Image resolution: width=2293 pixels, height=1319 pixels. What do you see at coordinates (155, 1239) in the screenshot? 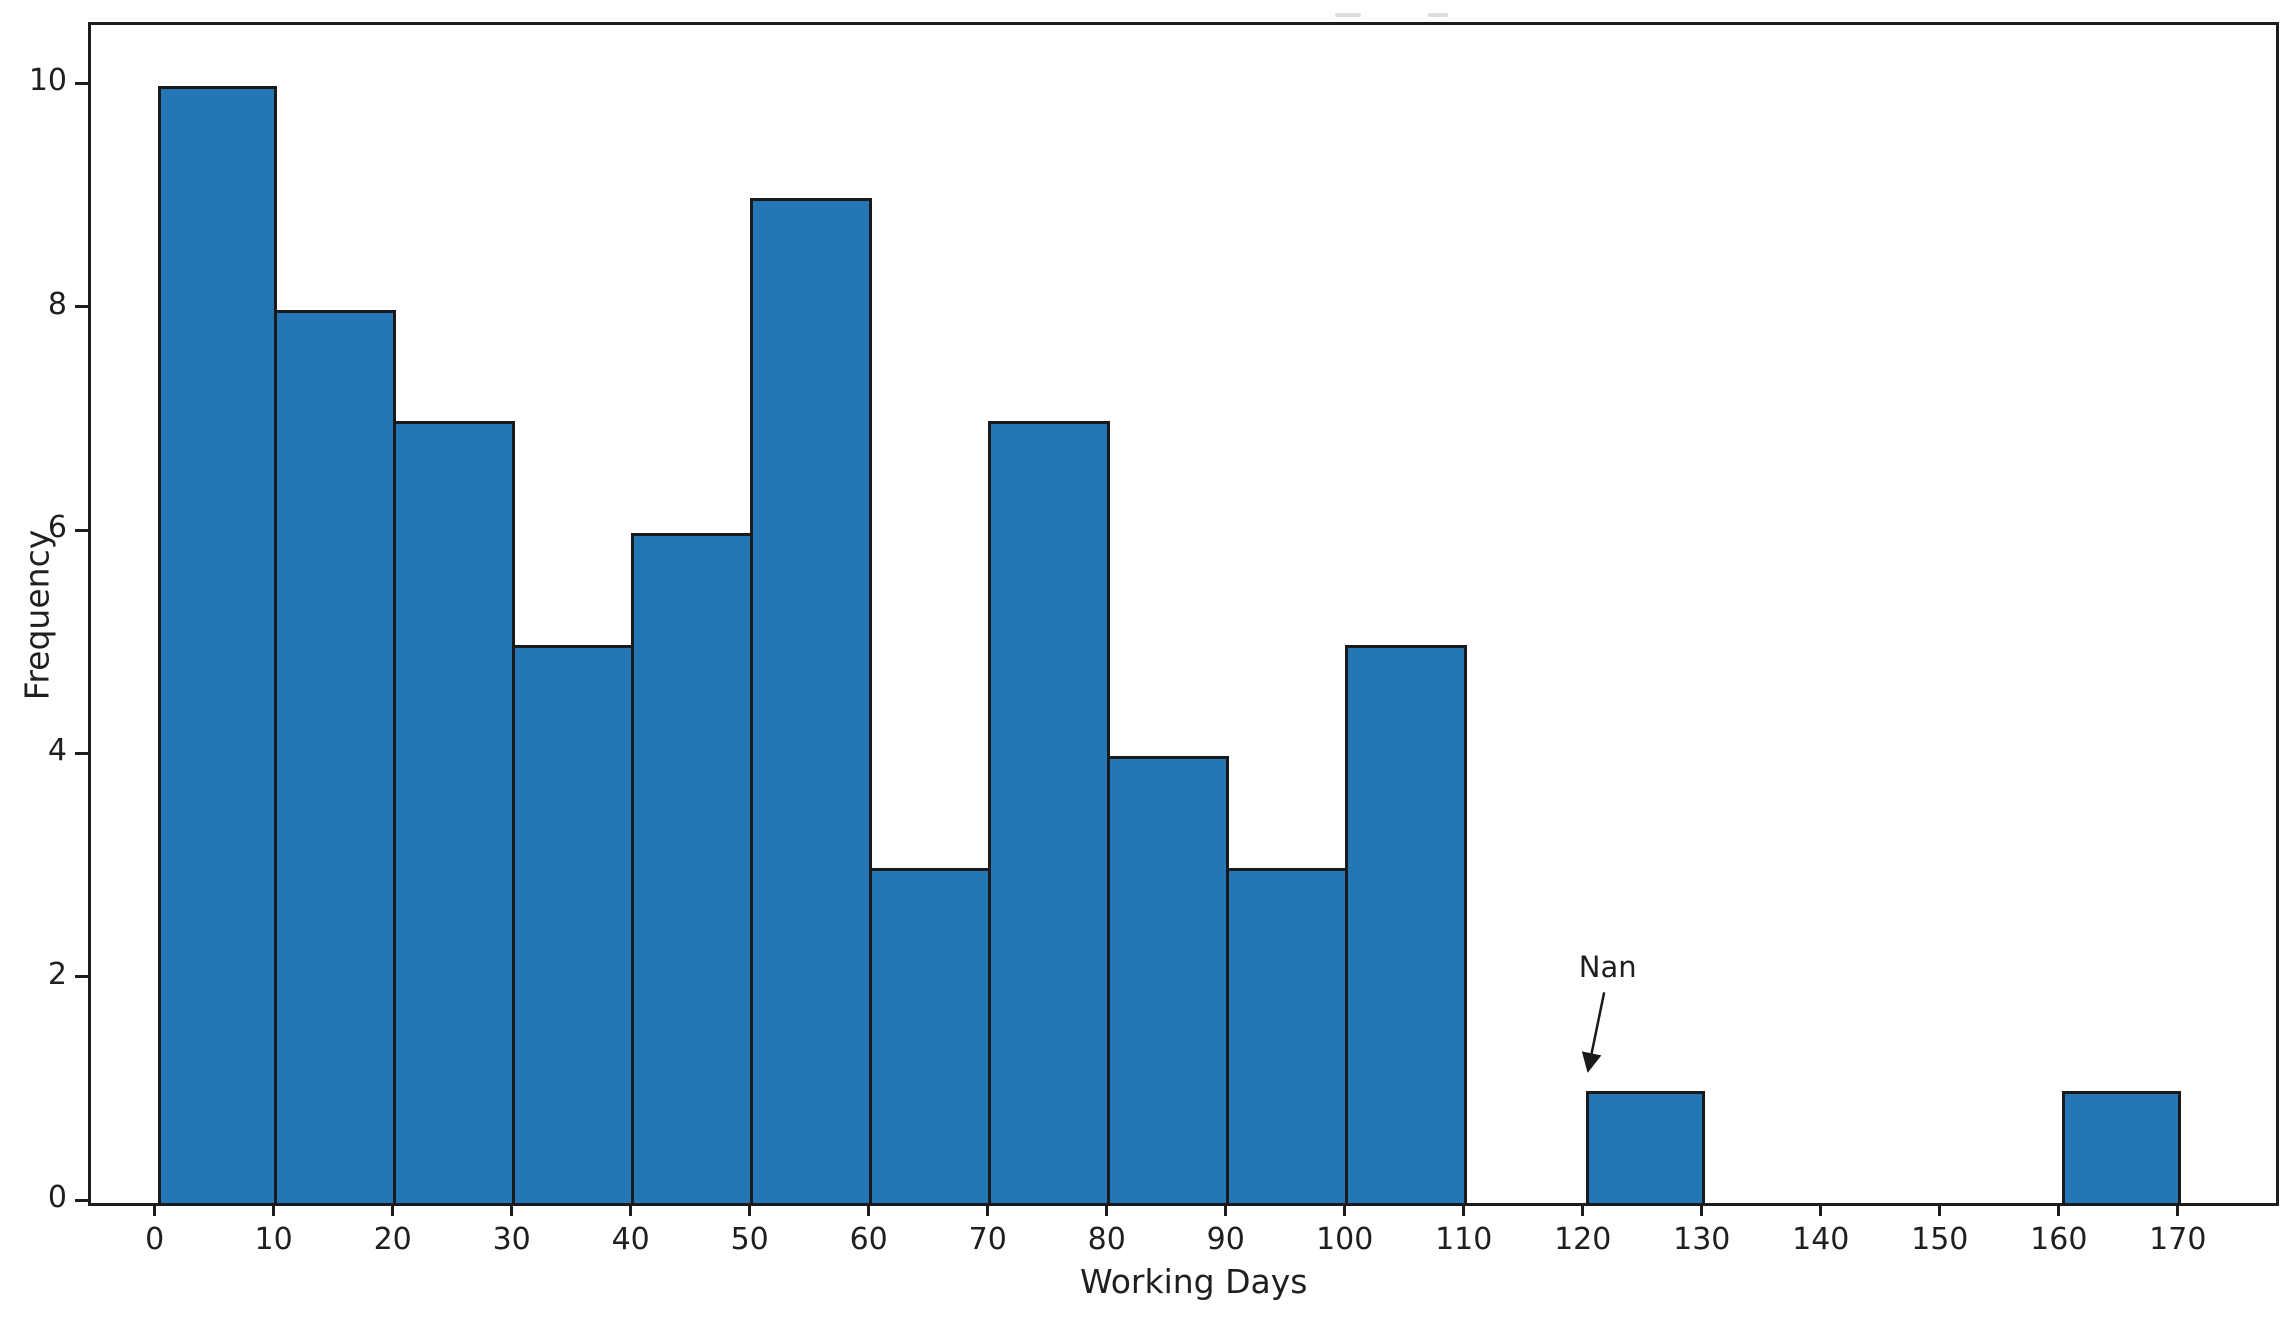
I see `x-tick-label: 0` at bounding box center [155, 1239].